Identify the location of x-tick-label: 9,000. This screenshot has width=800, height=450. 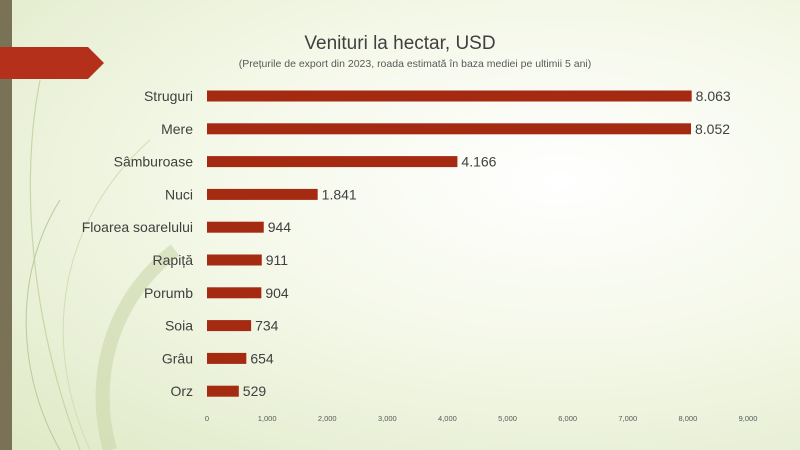
(748, 418).